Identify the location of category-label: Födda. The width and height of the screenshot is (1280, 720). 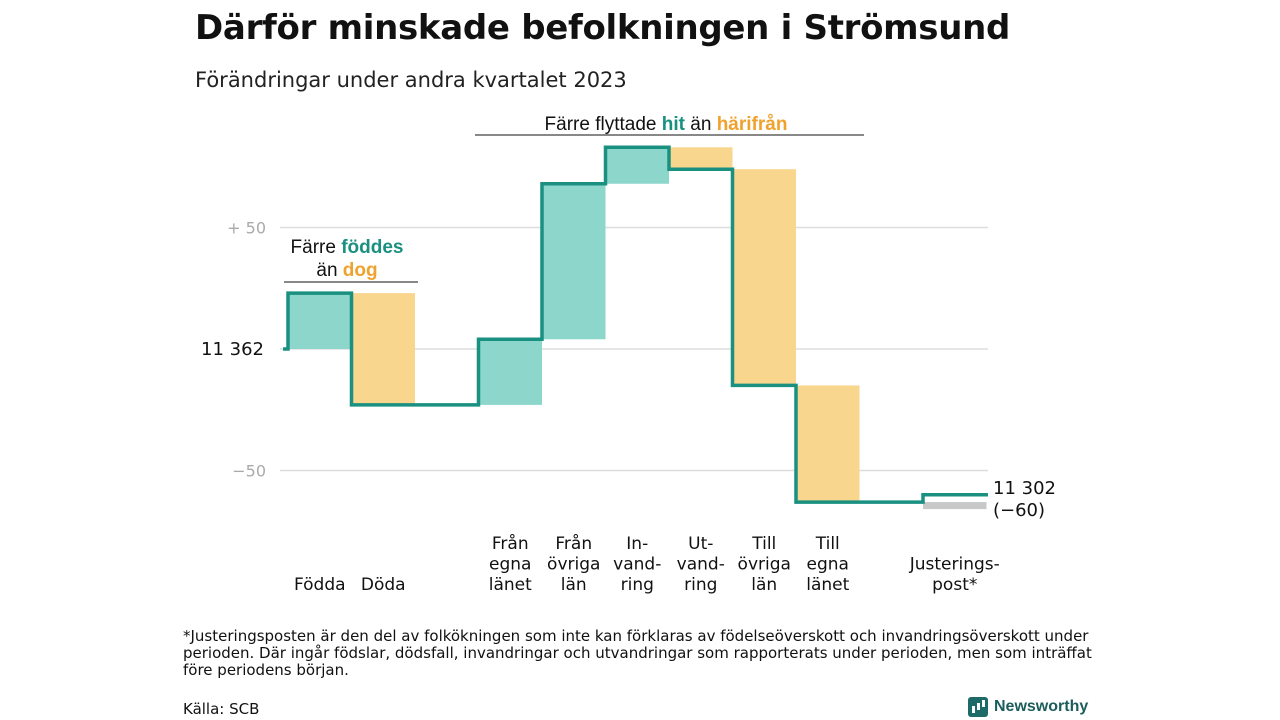
(320, 585).